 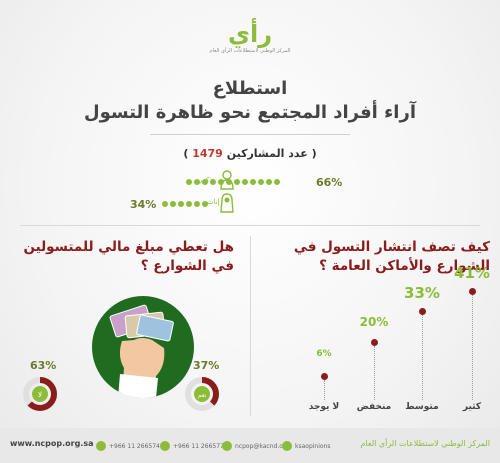 I want to click on footer-phone2-text: +966 11 2665778, so click(x=200, y=446).